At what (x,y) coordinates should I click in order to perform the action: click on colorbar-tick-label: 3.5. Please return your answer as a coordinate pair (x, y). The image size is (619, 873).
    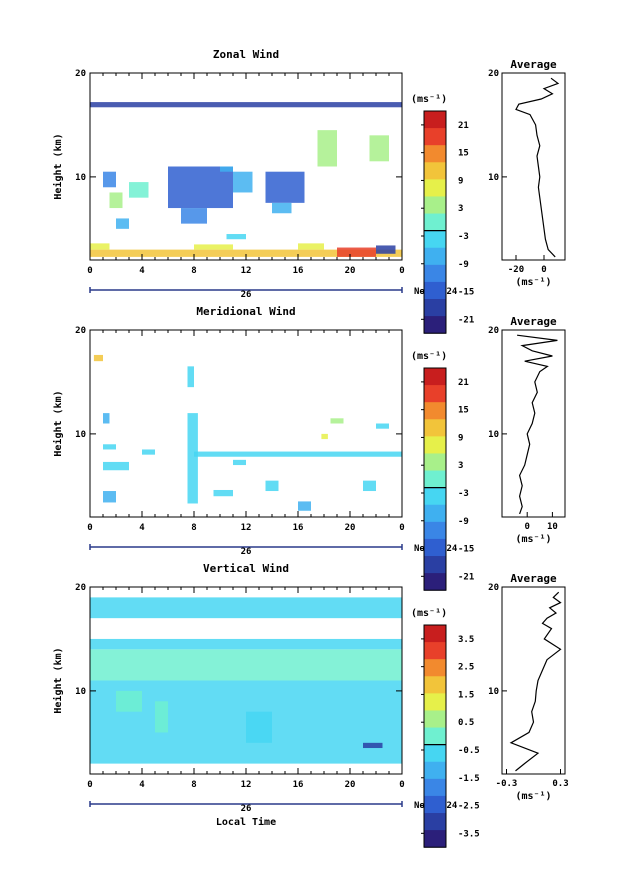
    Looking at the image, I should click on (466, 640).